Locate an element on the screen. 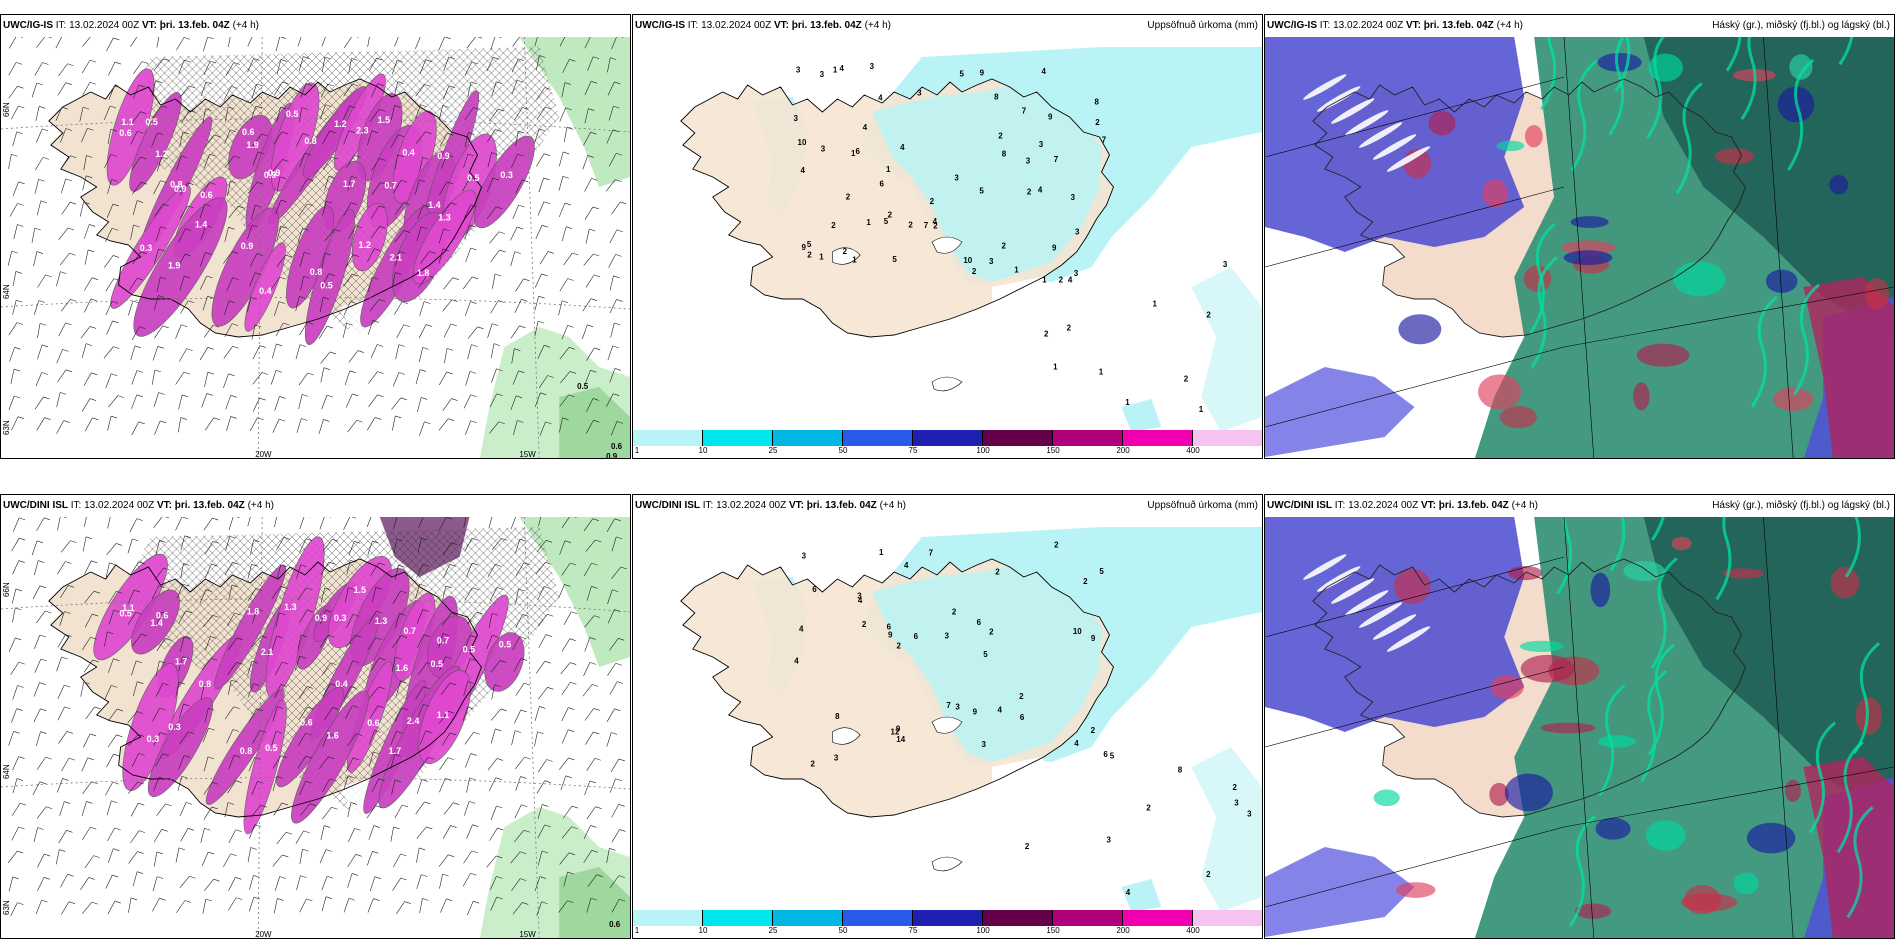 This screenshot has height=950, width=1900. colorbar-label: 1 is located at coordinates (637, 930).